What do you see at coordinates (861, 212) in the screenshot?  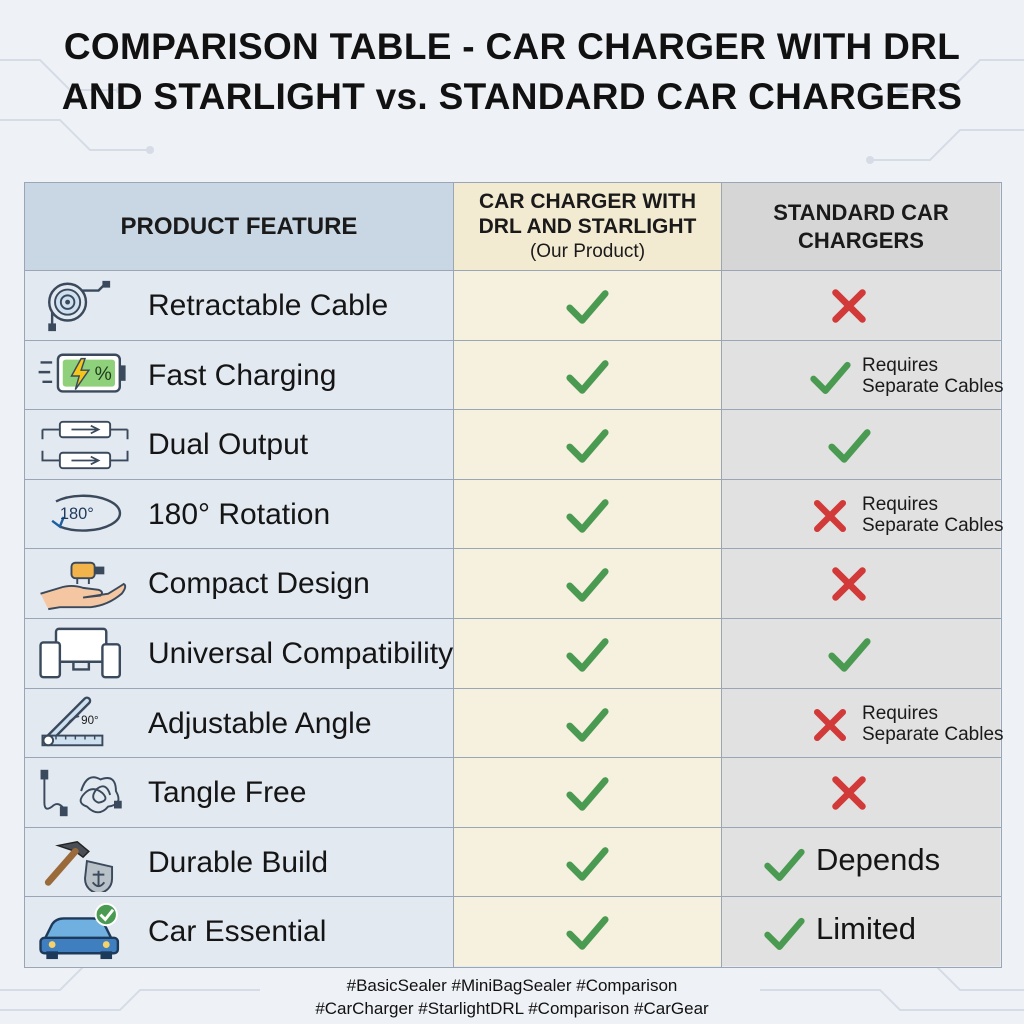 I see `header-std-line-1: STANDARD CAR` at bounding box center [861, 212].